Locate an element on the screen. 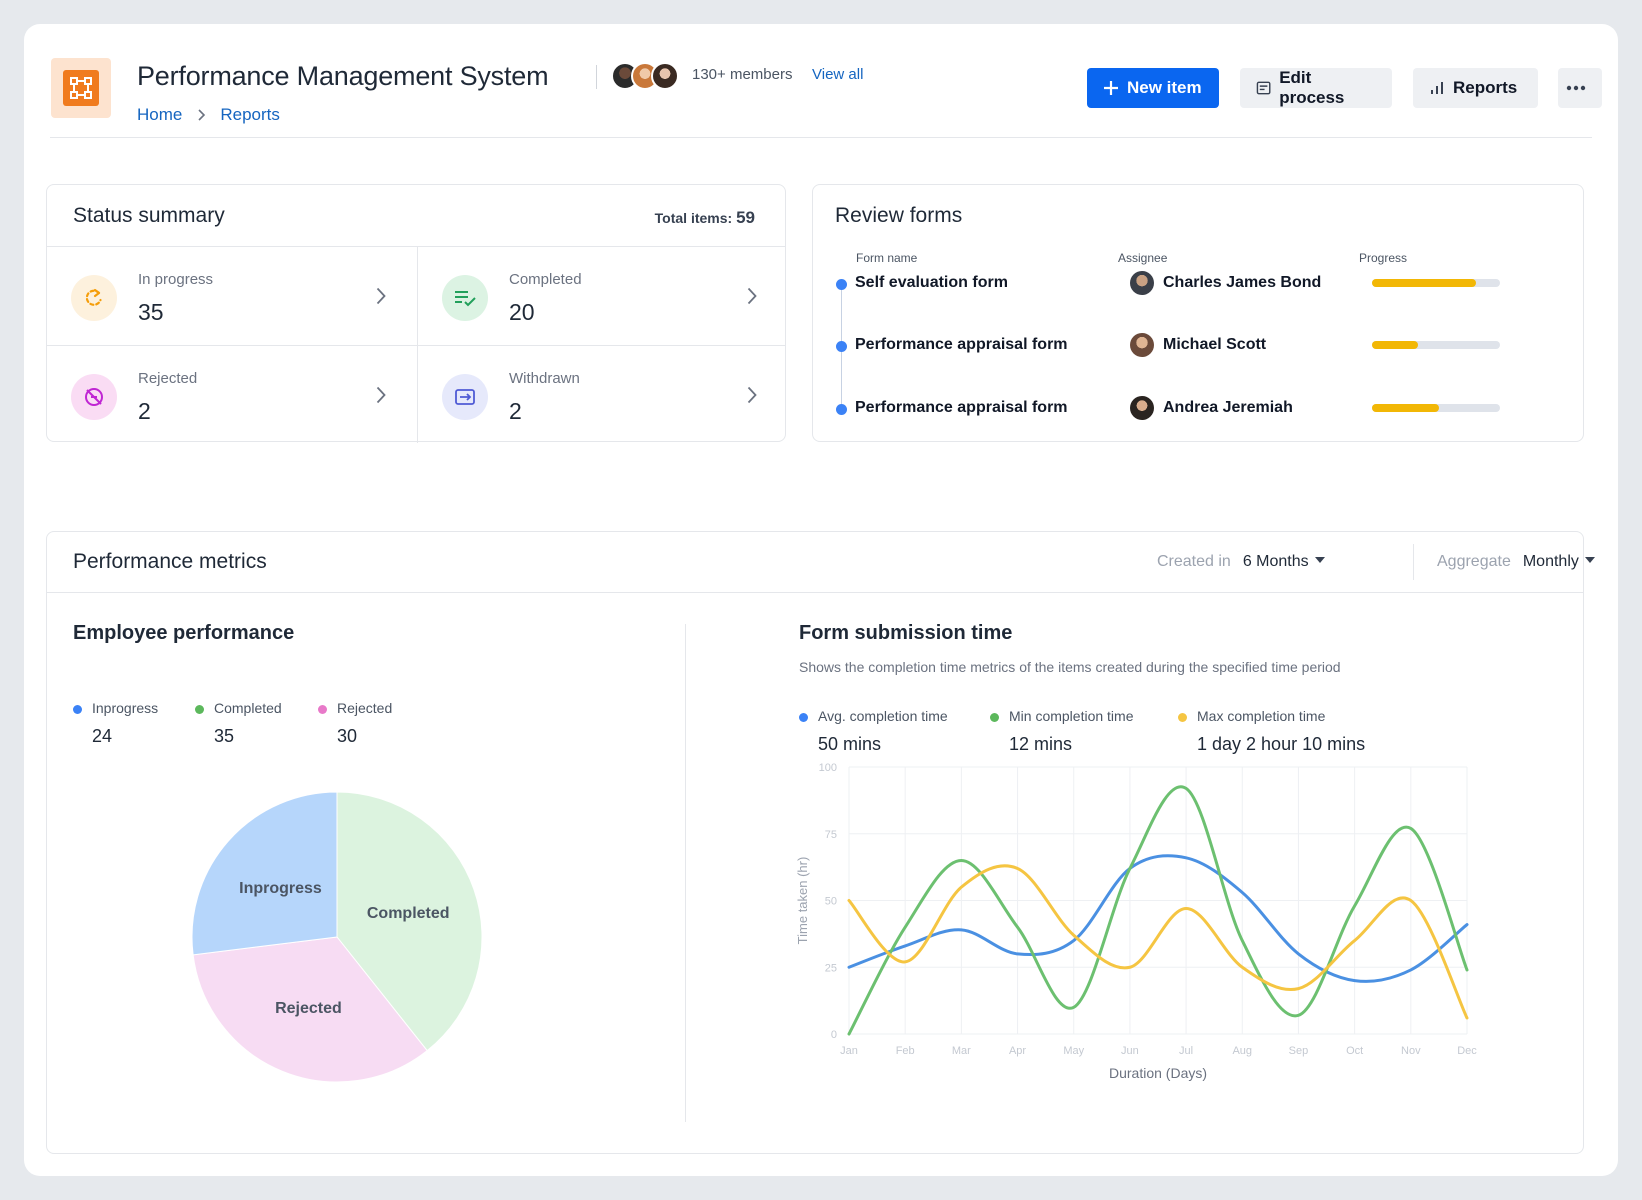 The image size is (1642, 1200). status-withdrawn: Withdrawn 2 is located at coordinates (602, 395).